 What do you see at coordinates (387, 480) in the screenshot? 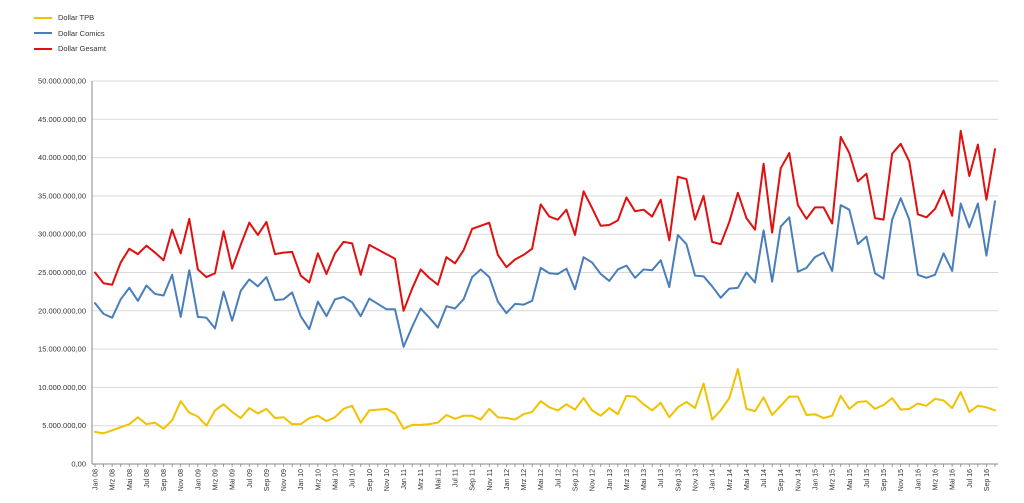
I see `x-tick-label: Nov 10` at bounding box center [387, 480].